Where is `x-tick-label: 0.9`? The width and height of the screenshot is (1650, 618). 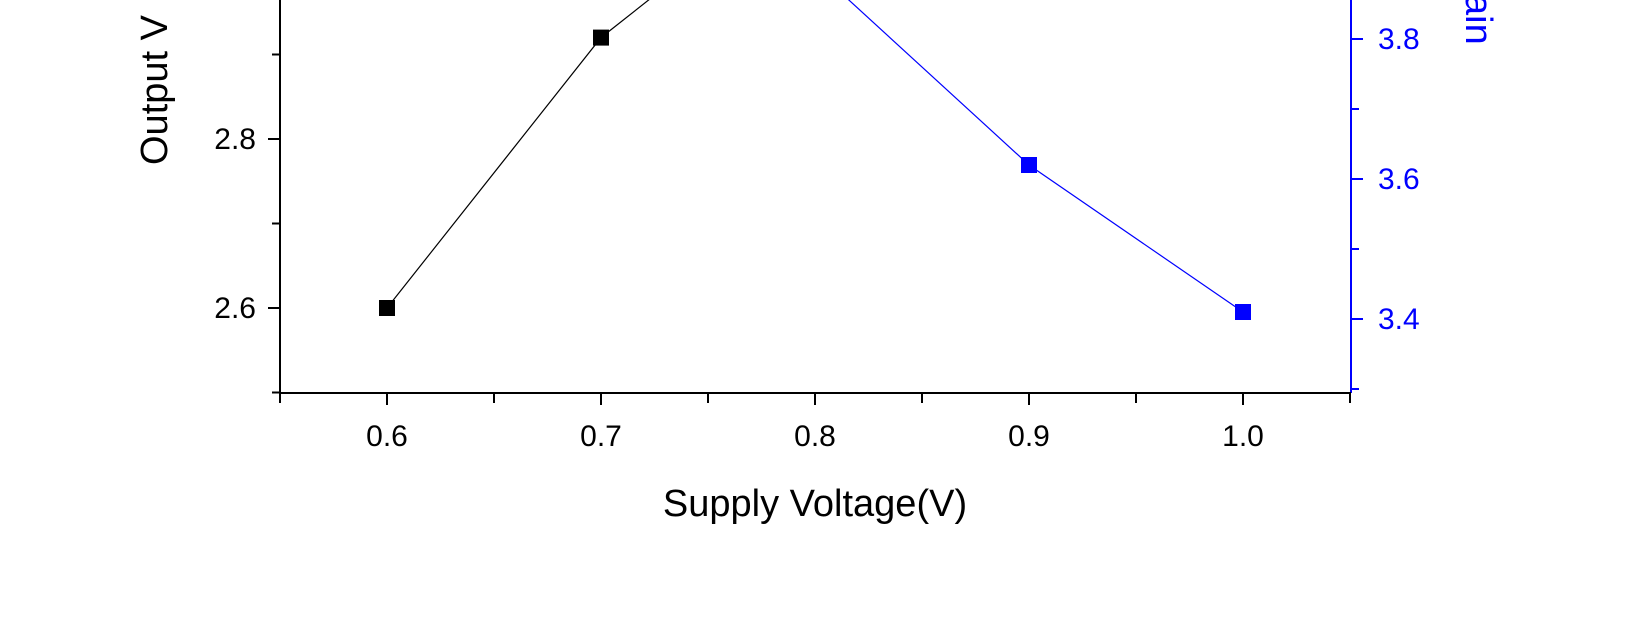
x-tick-label: 0.9 is located at coordinates (1029, 436).